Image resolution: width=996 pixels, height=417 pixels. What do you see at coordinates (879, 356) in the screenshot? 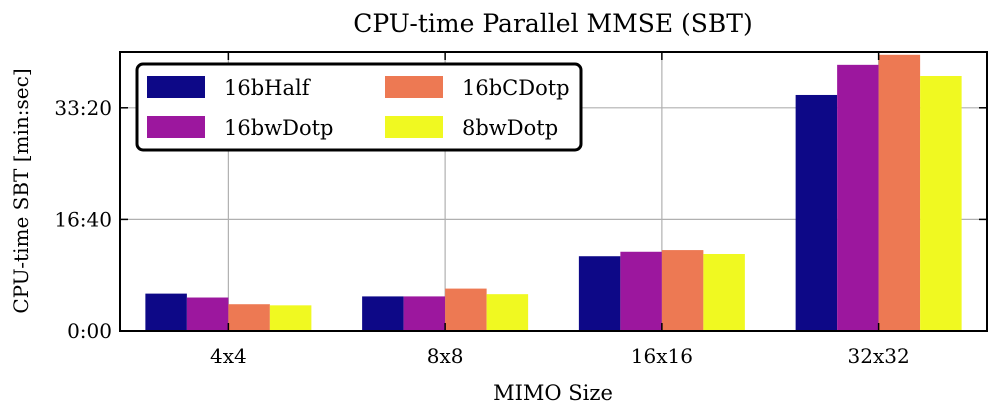
I see `x-tick-label: 32x32` at bounding box center [879, 356].